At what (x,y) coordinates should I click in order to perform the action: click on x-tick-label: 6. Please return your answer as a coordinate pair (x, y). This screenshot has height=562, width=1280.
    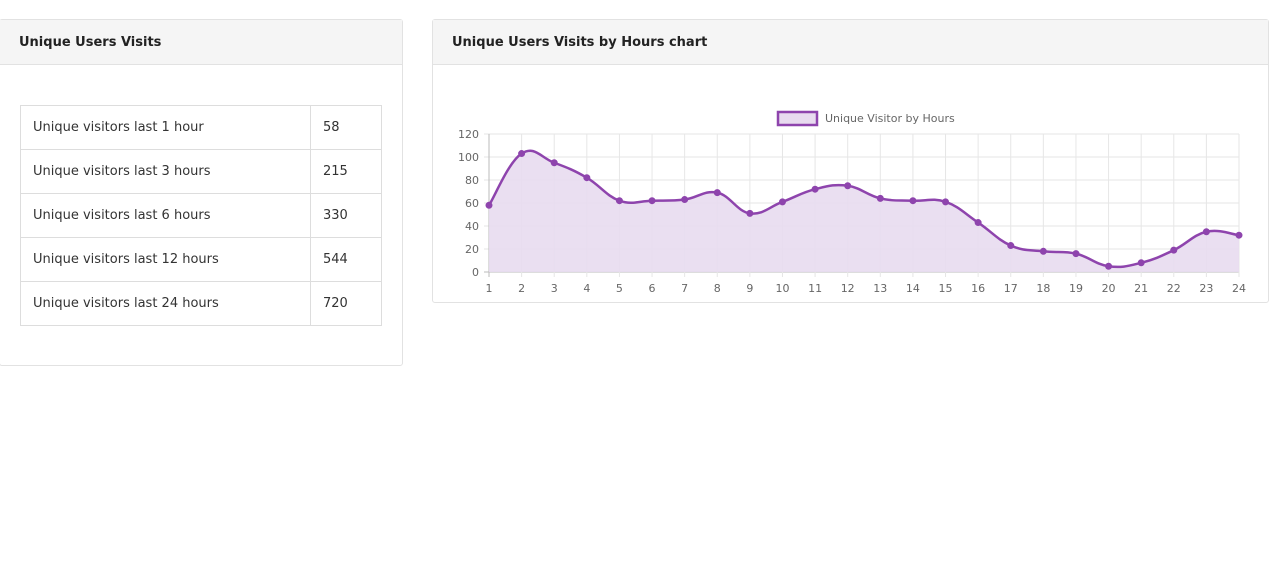
    Looking at the image, I should click on (652, 288).